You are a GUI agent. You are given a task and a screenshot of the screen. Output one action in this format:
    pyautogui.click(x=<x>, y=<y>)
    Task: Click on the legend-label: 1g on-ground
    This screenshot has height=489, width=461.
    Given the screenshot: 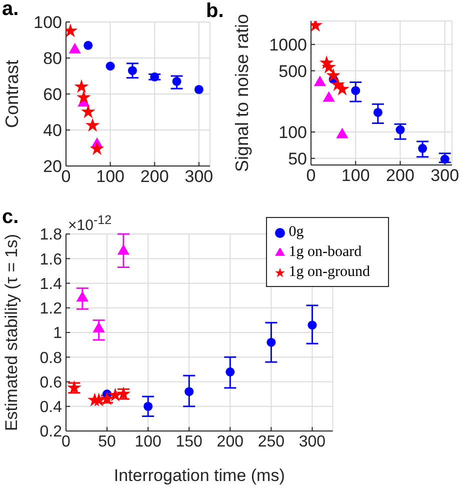 What is the action you would take?
    pyautogui.click(x=329, y=272)
    